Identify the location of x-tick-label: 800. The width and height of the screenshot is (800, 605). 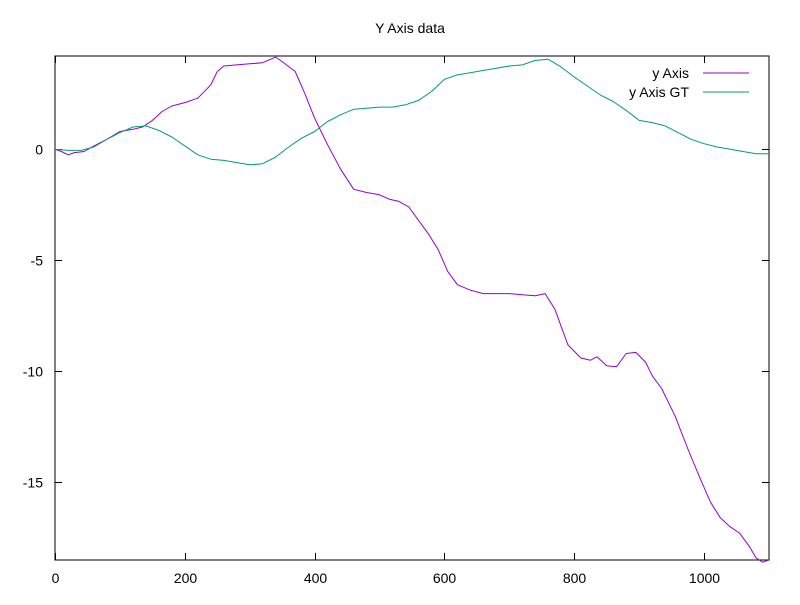
(575, 578).